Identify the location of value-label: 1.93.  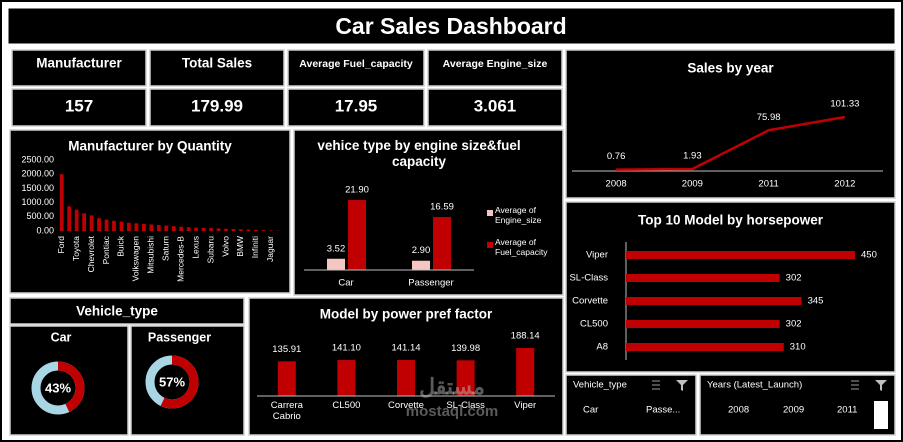
(692, 156).